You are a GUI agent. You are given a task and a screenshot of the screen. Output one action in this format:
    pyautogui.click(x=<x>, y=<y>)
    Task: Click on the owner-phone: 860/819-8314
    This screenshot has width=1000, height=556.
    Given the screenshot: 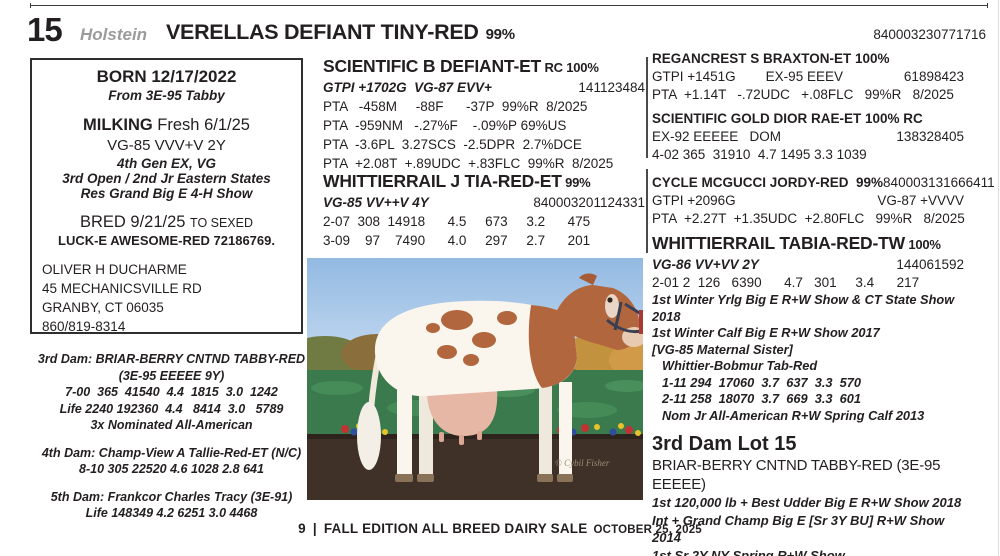 What is the action you would take?
    pyautogui.click(x=84, y=326)
    